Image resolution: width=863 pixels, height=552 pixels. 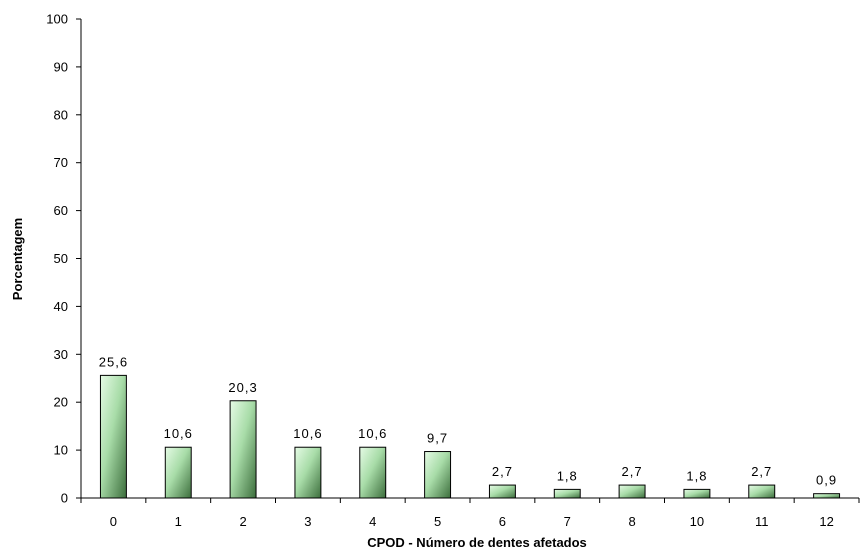 I want to click on x-tick-label: 5, so click(x=437, y=521).